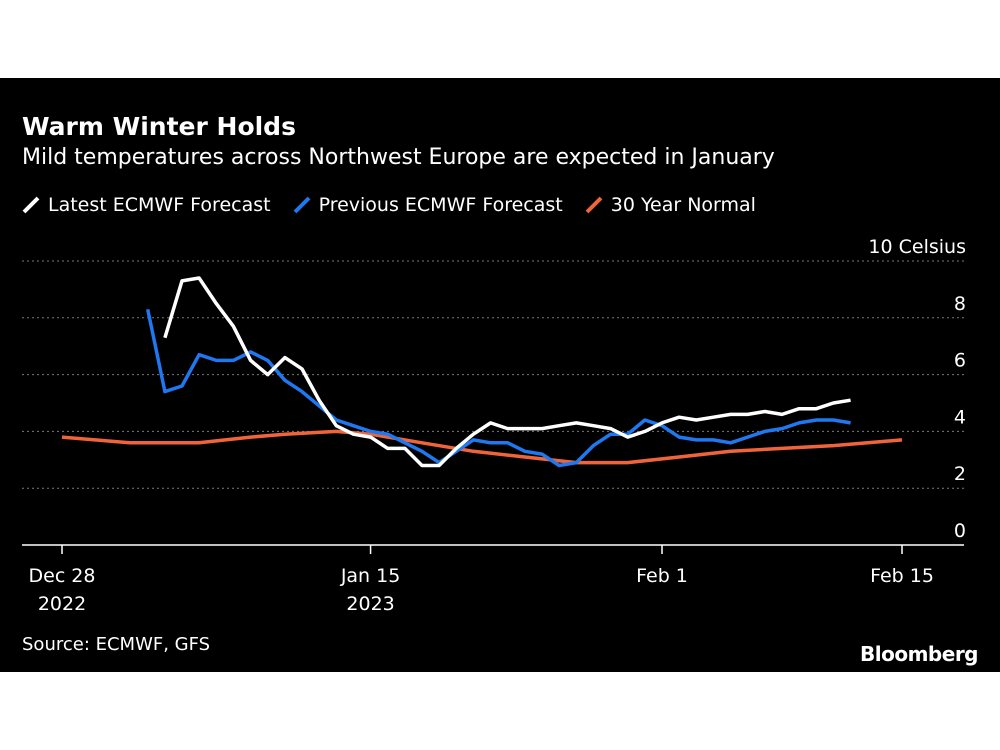 Image resolution: width=1000 pixels, height=750 pixels. What do you see at coordinates (116, 644) in the screenshot?
I see `source-note: Source: ECMWF, GFS` at bounding box center [116, 644].